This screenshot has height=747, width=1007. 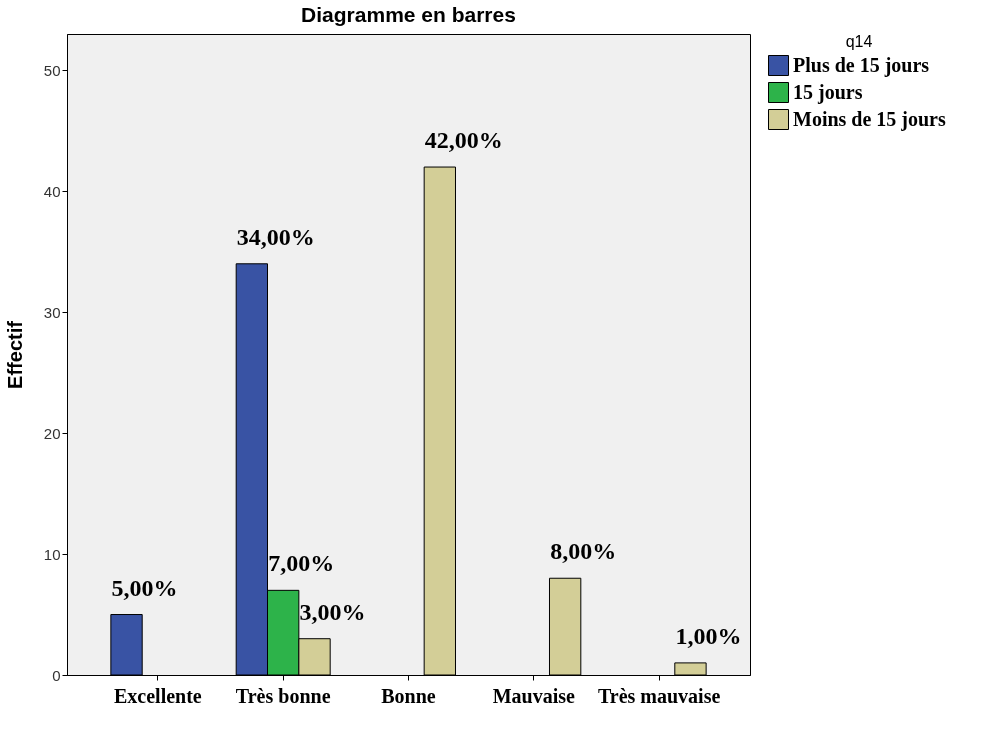 I want to click on data-label: 3,00%, so click(x=332, y=611).